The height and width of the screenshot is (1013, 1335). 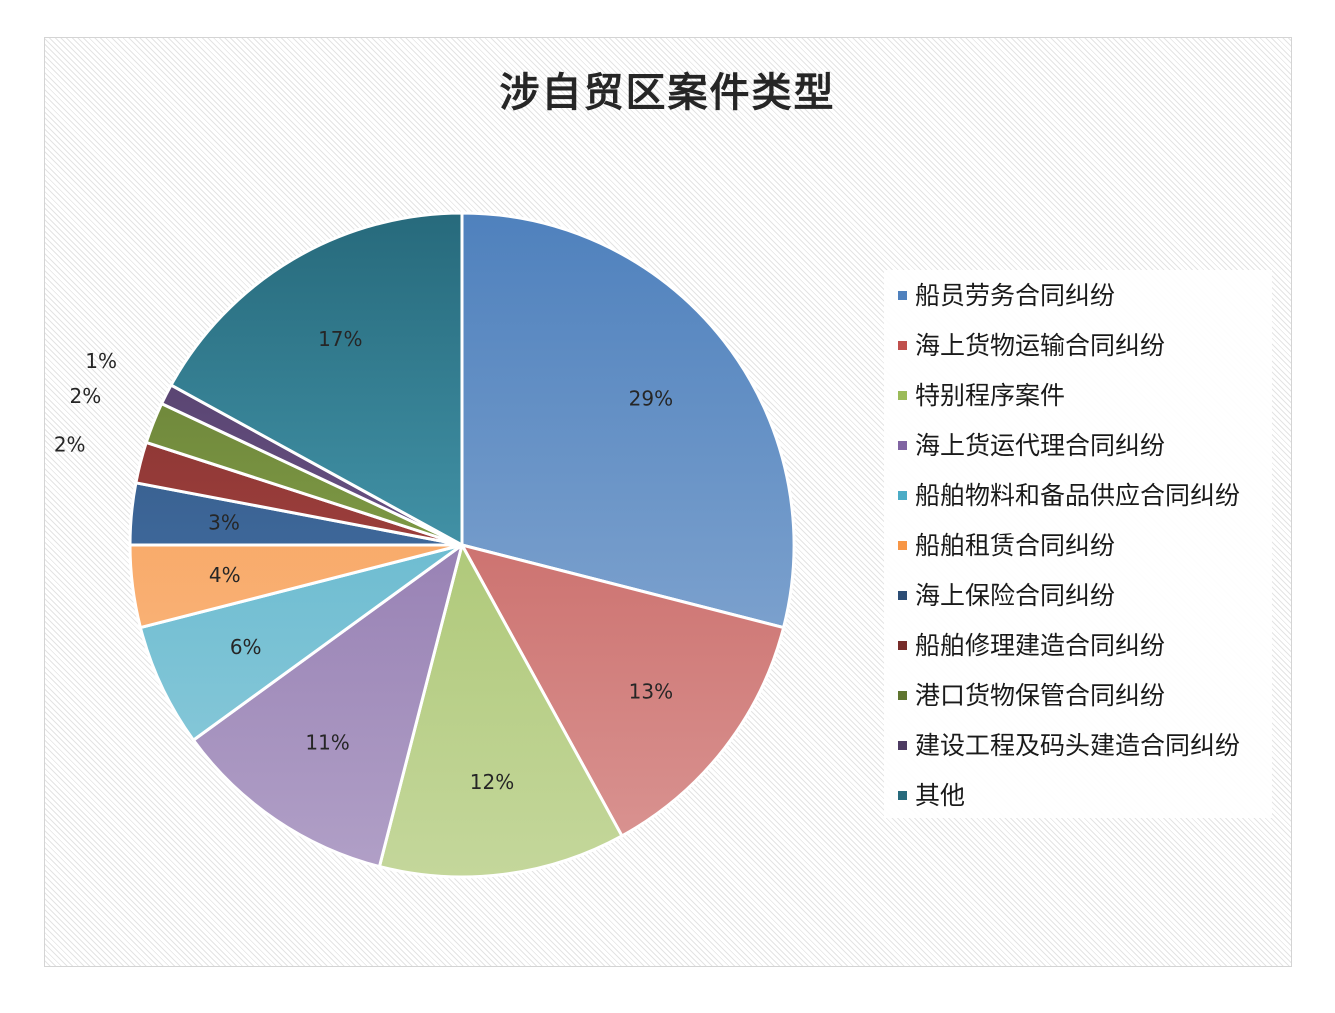 I want to click on slice-value-label: 29%, so click(x=651, y=399).